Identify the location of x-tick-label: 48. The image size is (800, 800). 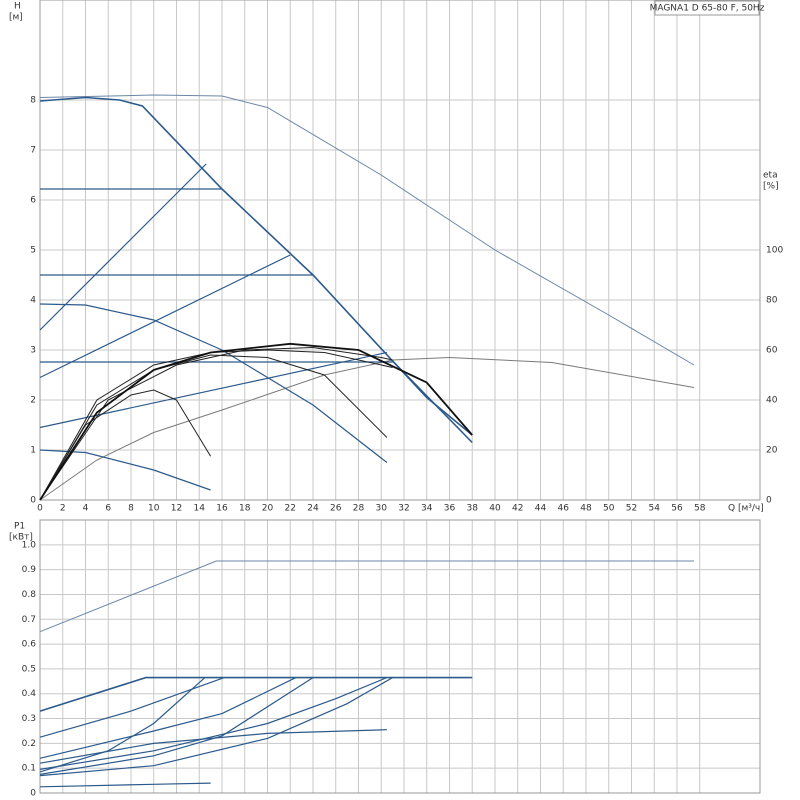
(586, 509).